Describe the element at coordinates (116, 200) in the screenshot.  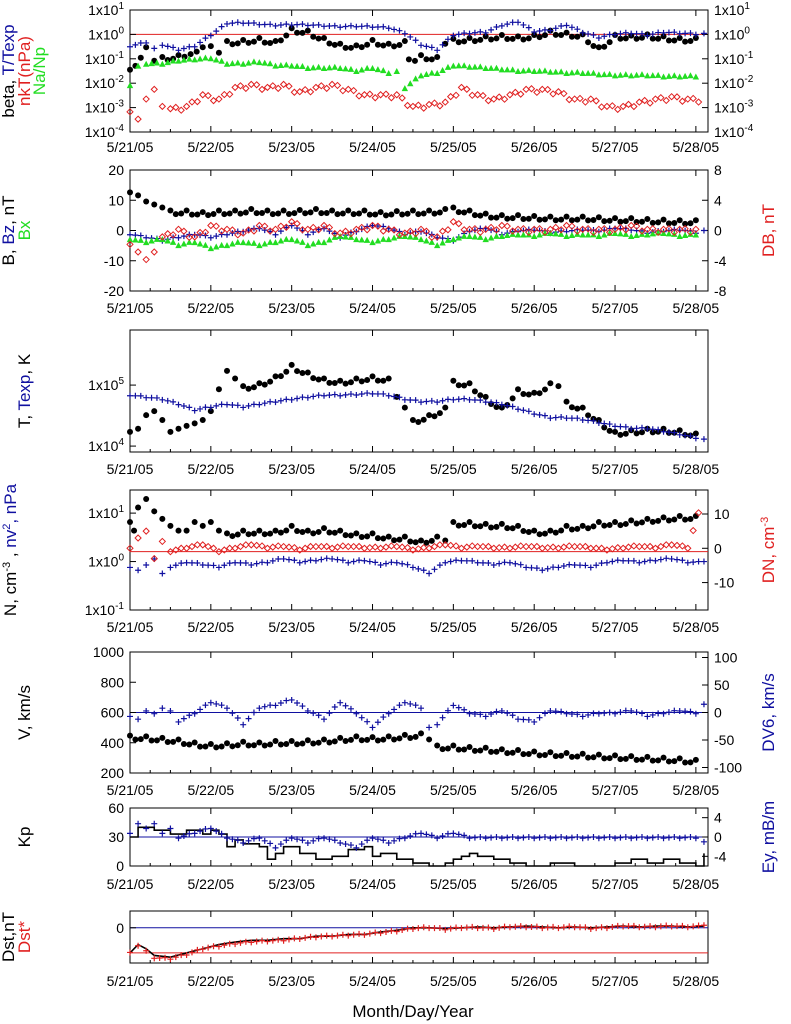
I see `y-left-tick-label: 10` at that location.